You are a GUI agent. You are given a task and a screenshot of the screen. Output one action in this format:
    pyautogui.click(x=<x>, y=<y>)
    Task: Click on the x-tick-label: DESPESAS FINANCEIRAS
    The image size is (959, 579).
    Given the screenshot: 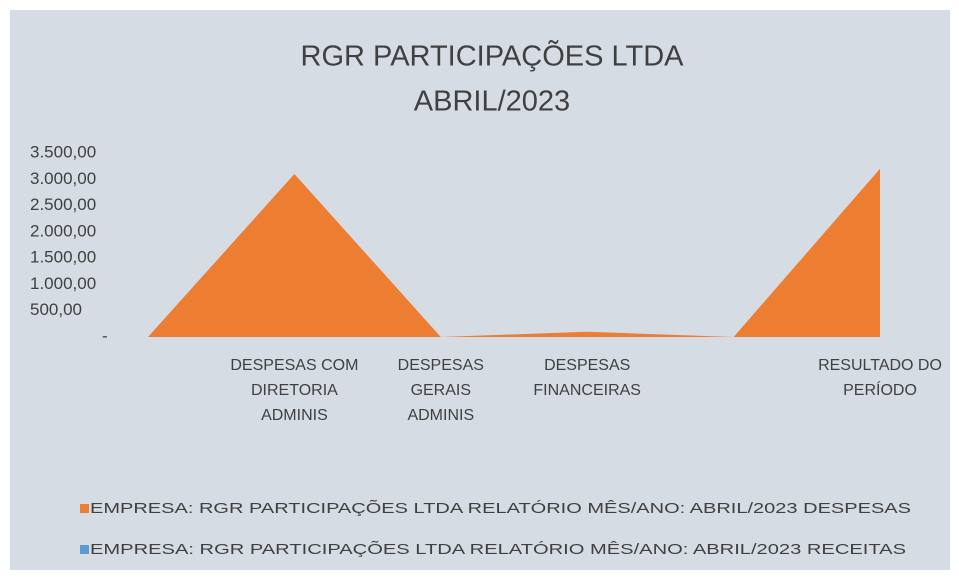 What is the action you would take?
    pyautogui.click(x=587, y=378)
    